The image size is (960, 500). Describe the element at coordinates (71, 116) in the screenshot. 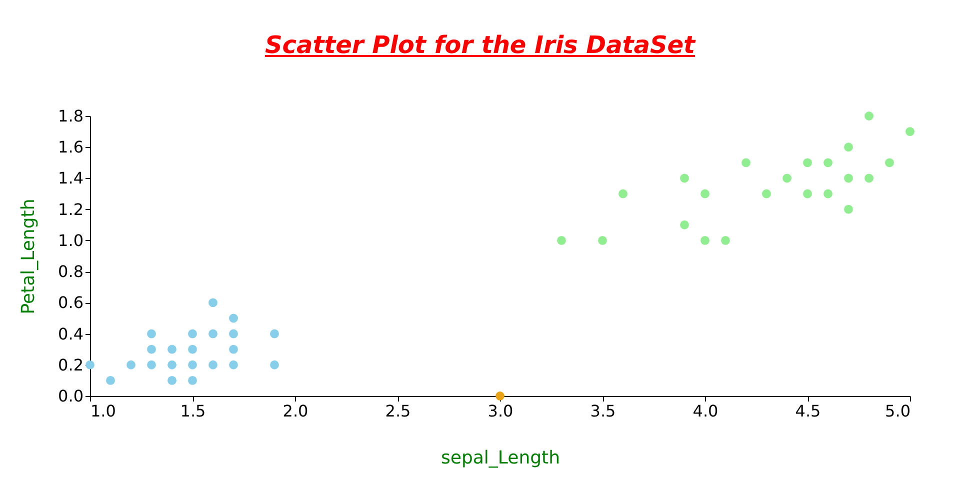

I see `y-tick-label: 1.8` at that location.